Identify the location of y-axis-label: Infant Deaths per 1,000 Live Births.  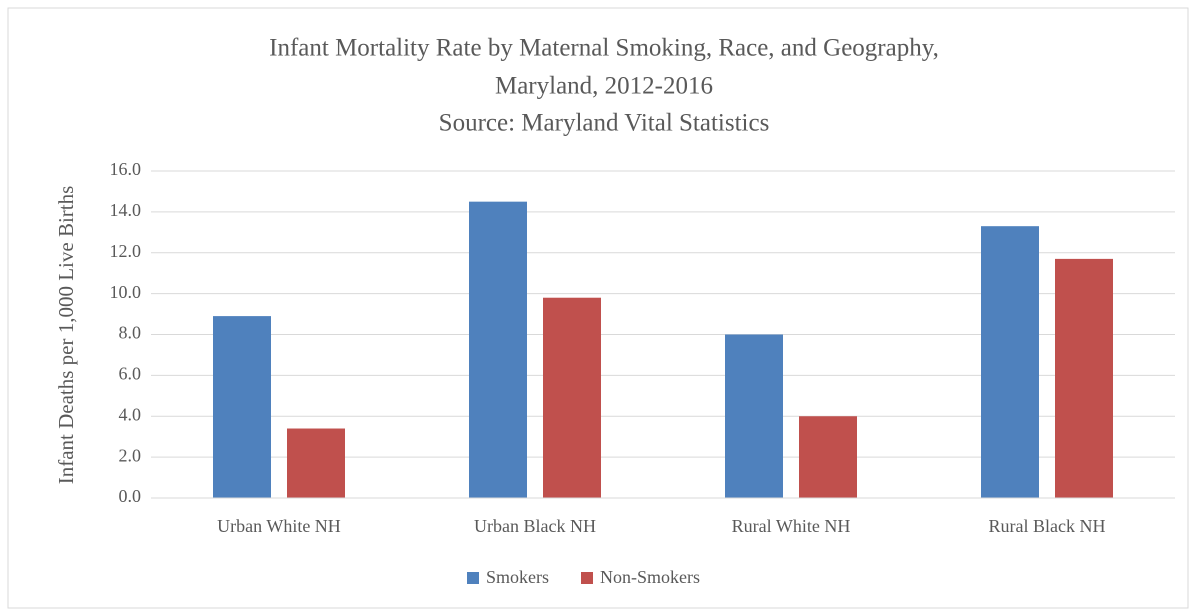
(66, 335).